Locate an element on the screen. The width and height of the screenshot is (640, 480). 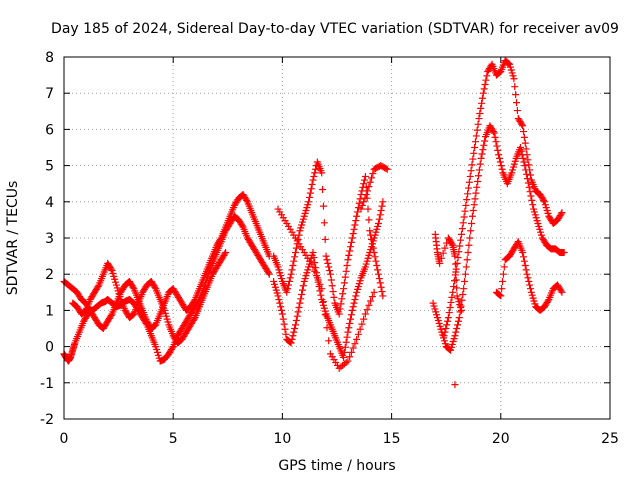
series-trace-a is located at coordinates (166, 288).